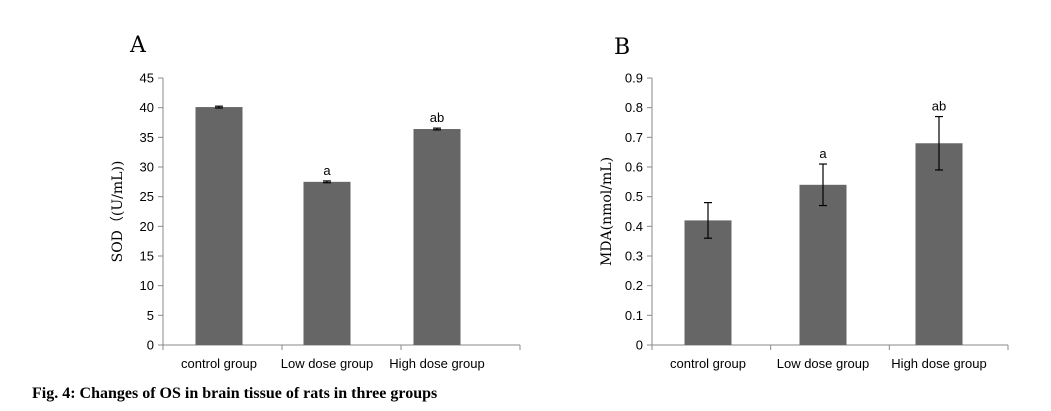  I want to click on y-tick-label: 35, so click(147, 137).